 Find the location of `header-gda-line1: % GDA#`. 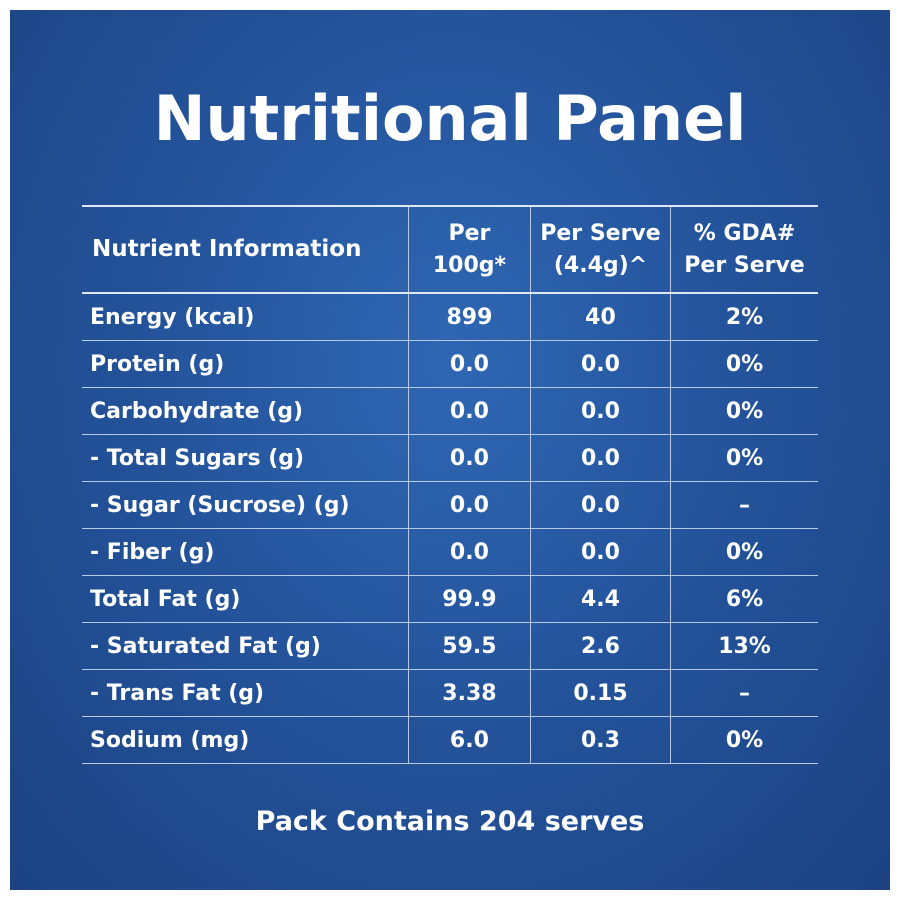

header-gda-line1: % GDA# is located at coordinates (744, 233).